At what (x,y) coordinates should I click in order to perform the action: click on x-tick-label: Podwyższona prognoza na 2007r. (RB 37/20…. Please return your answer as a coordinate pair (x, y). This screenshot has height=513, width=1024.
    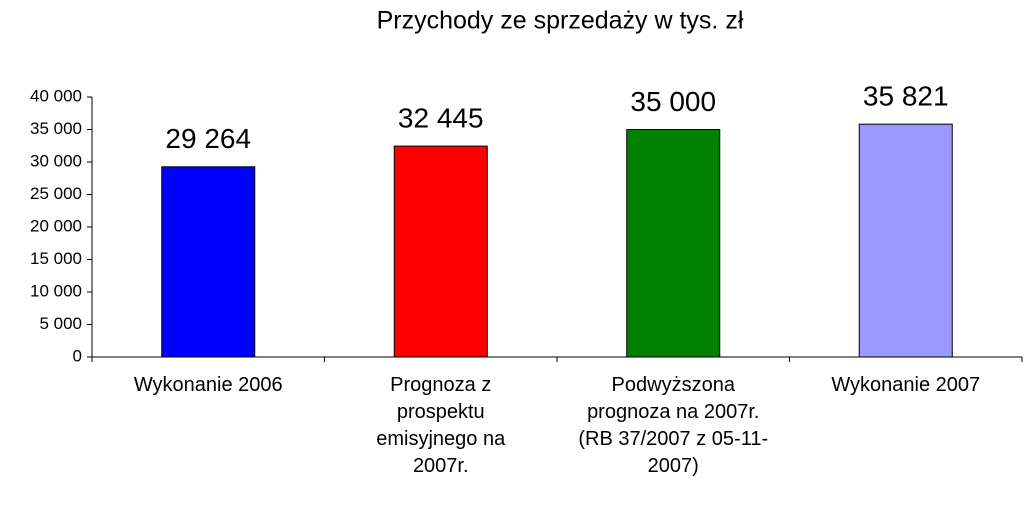
    Looking at the image, I should click on (673, 425).